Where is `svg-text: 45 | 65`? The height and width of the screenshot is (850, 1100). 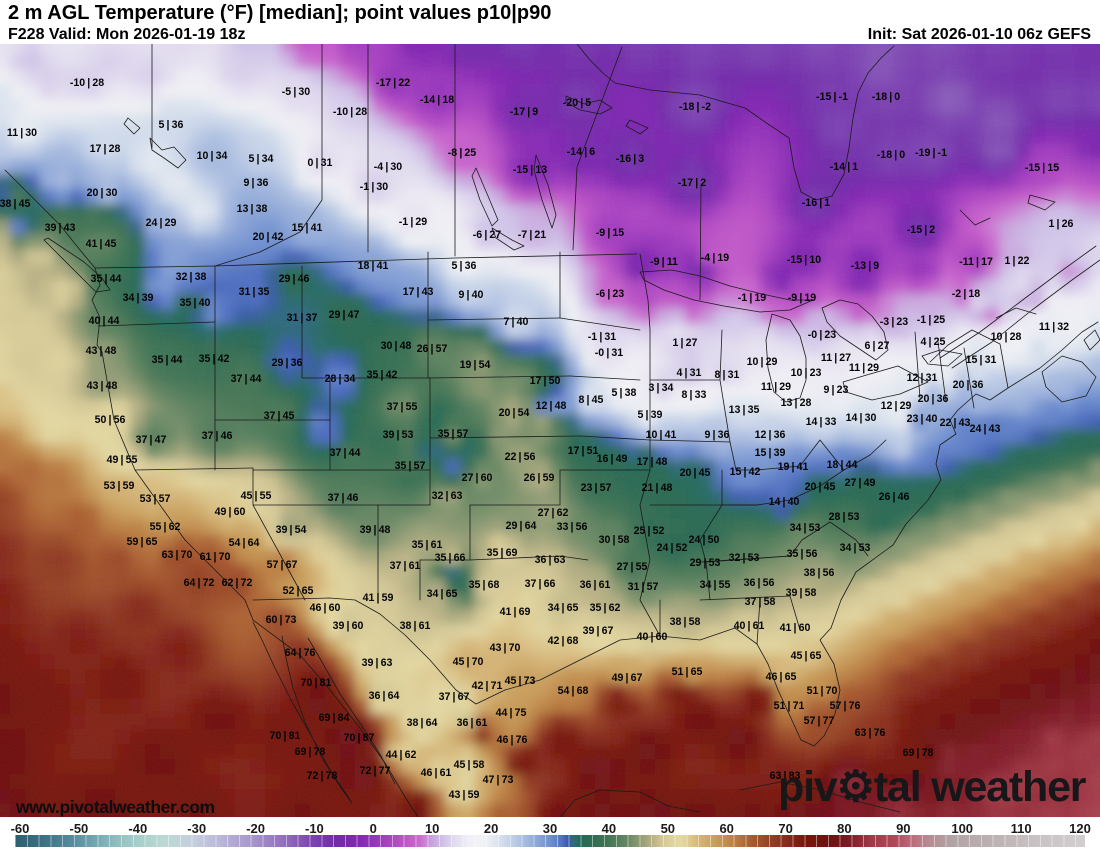
svg-text: 45 | 65 is located at coordinates (806, 656).